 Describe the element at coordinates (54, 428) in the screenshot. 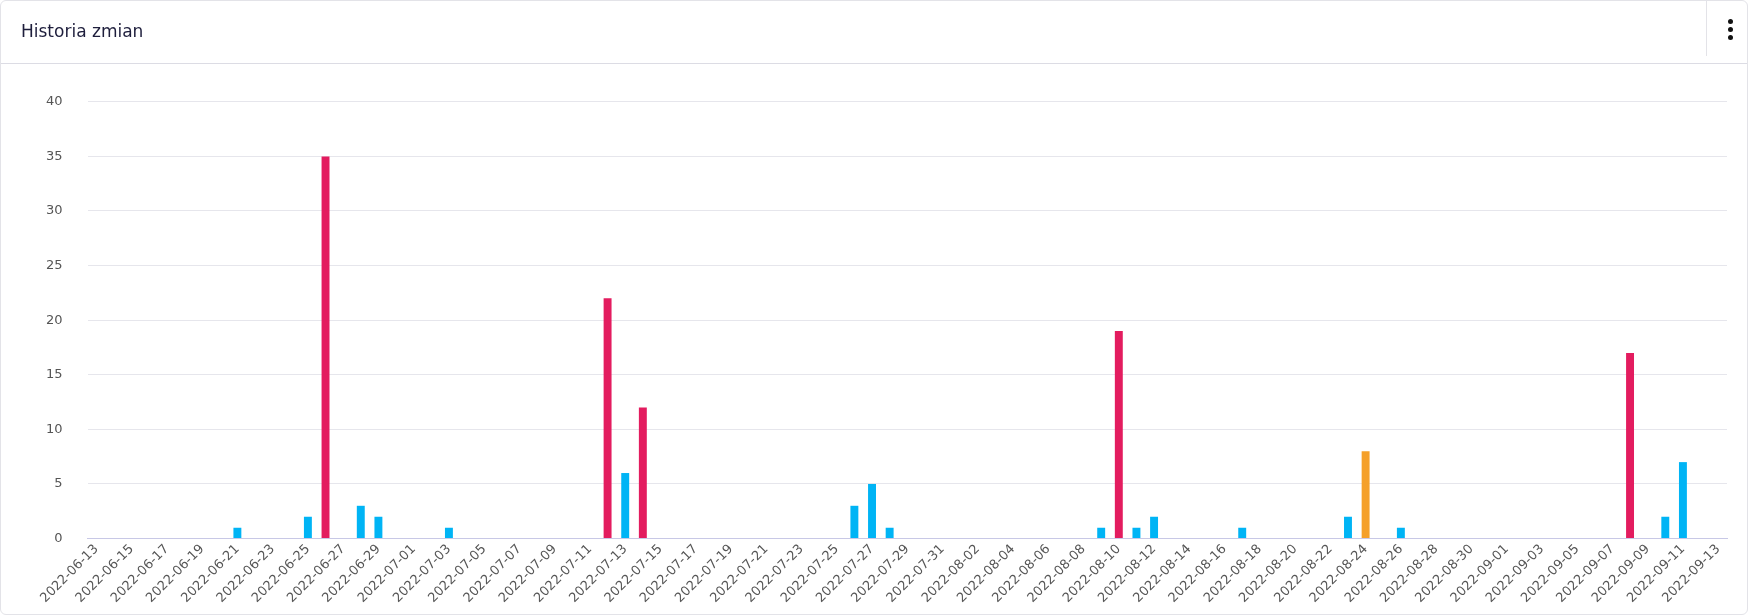

I see `y-tick-label: 10` at that location.